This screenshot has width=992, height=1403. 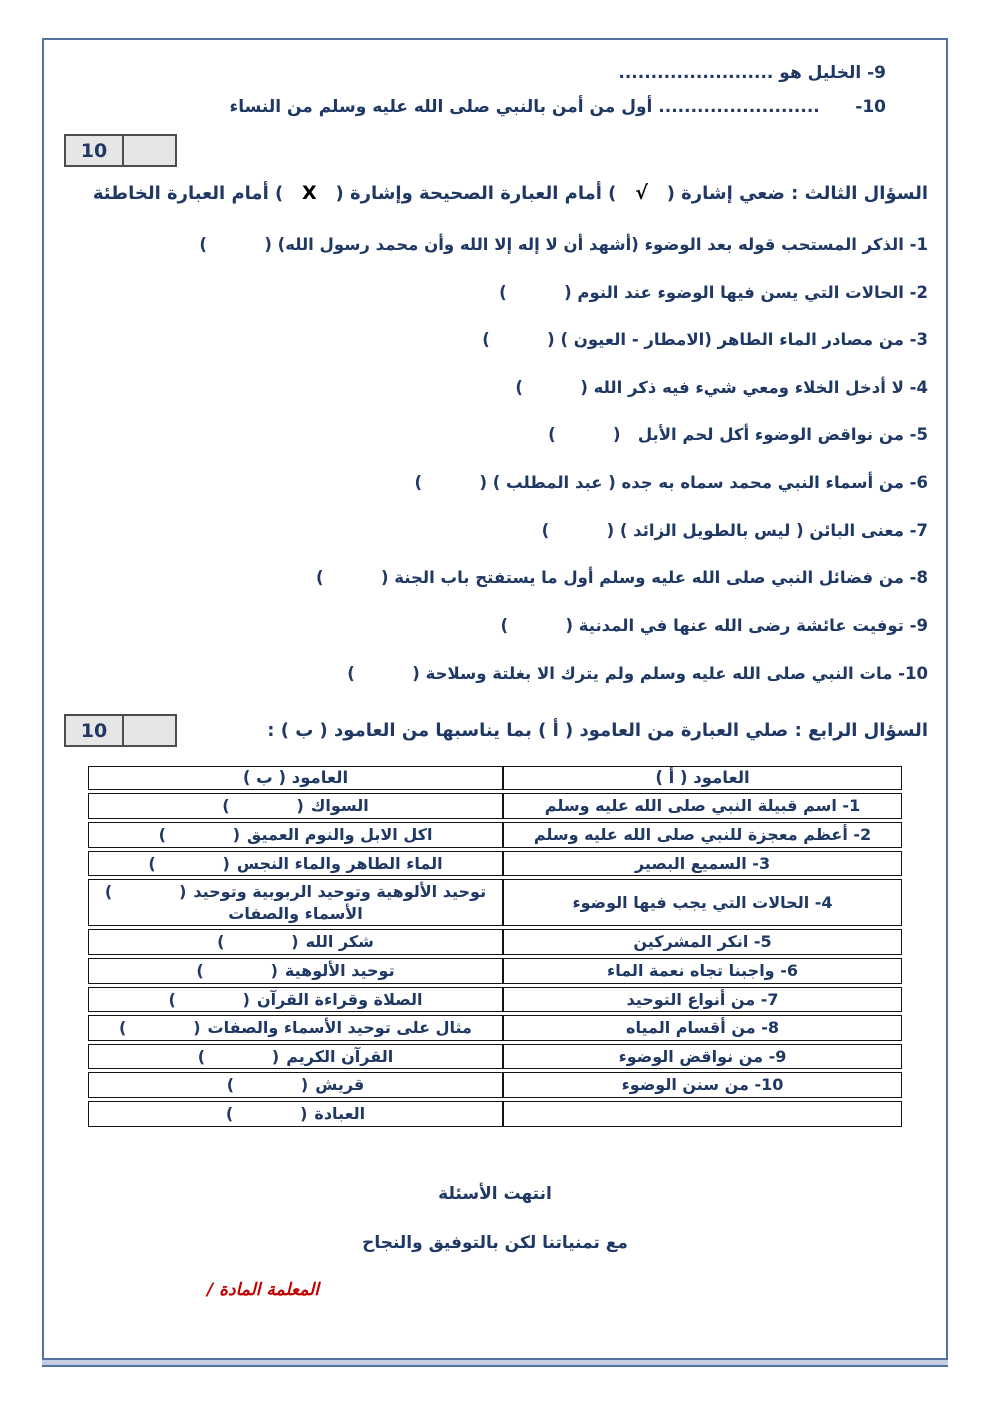 I want to click on match-answer-cell: ( ) توحيد الألوهية, so click(x=295, y=970).